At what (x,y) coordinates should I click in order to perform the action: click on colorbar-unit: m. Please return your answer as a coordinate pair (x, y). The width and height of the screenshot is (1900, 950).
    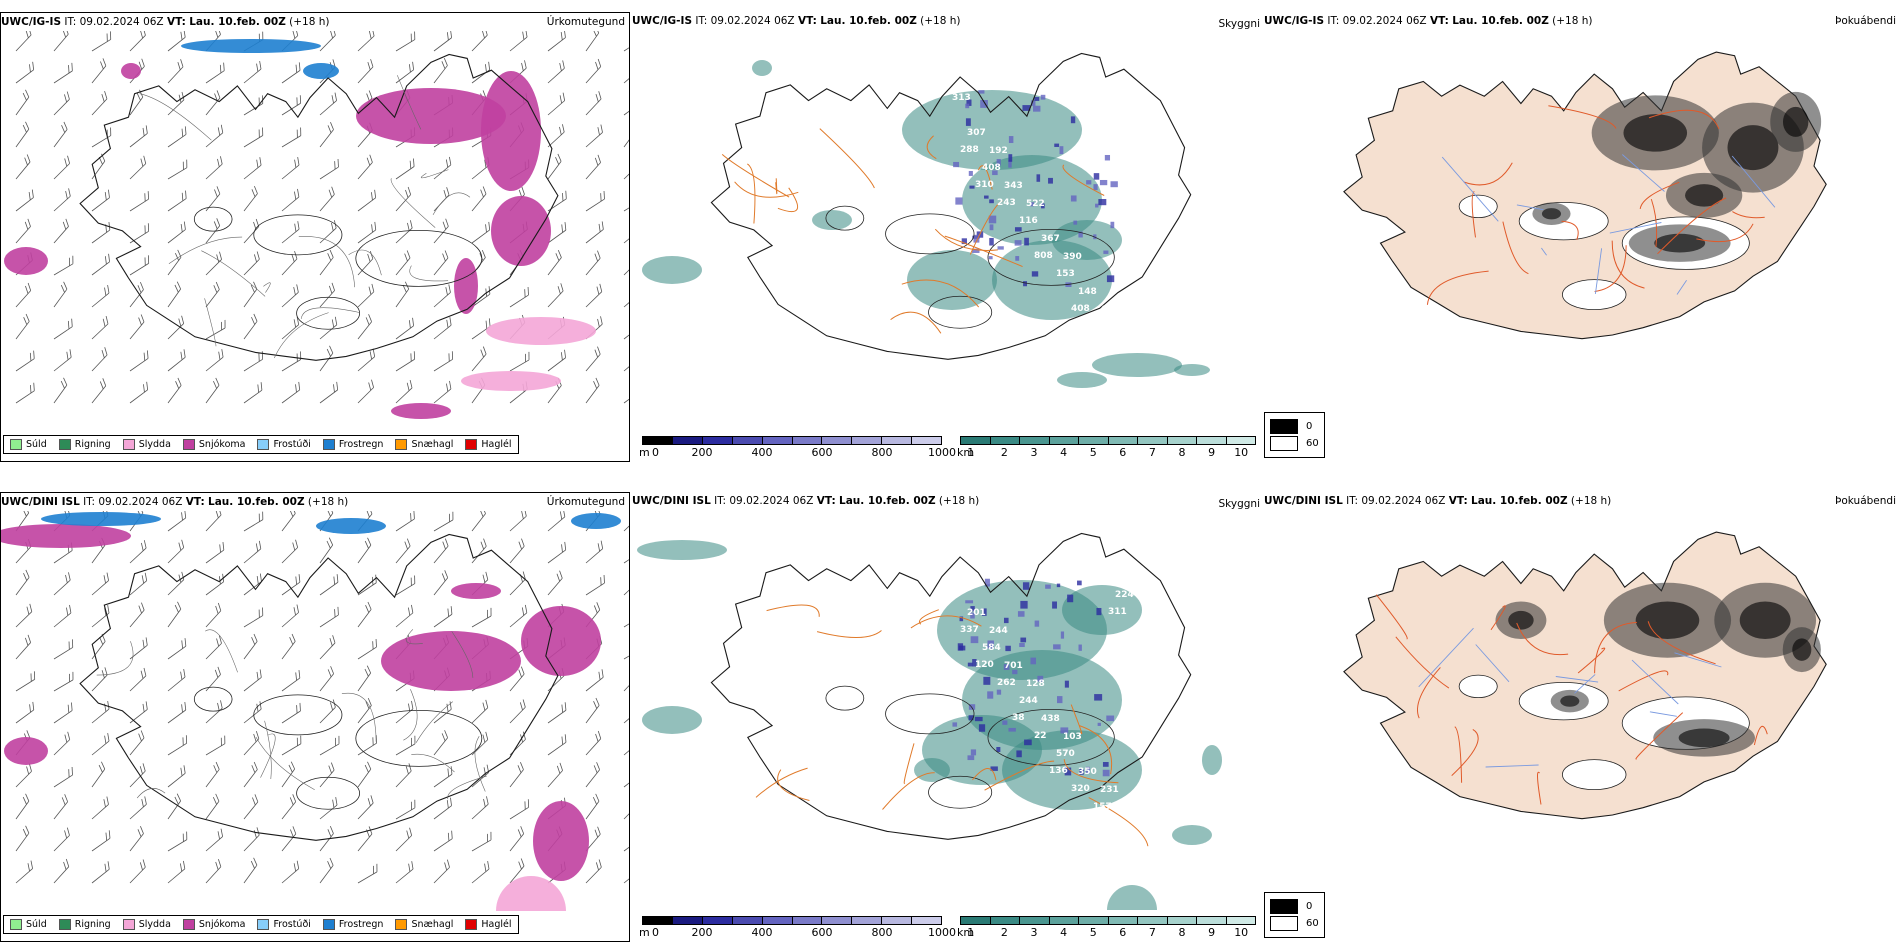
    Looking at the image, I should click on (644, 452).